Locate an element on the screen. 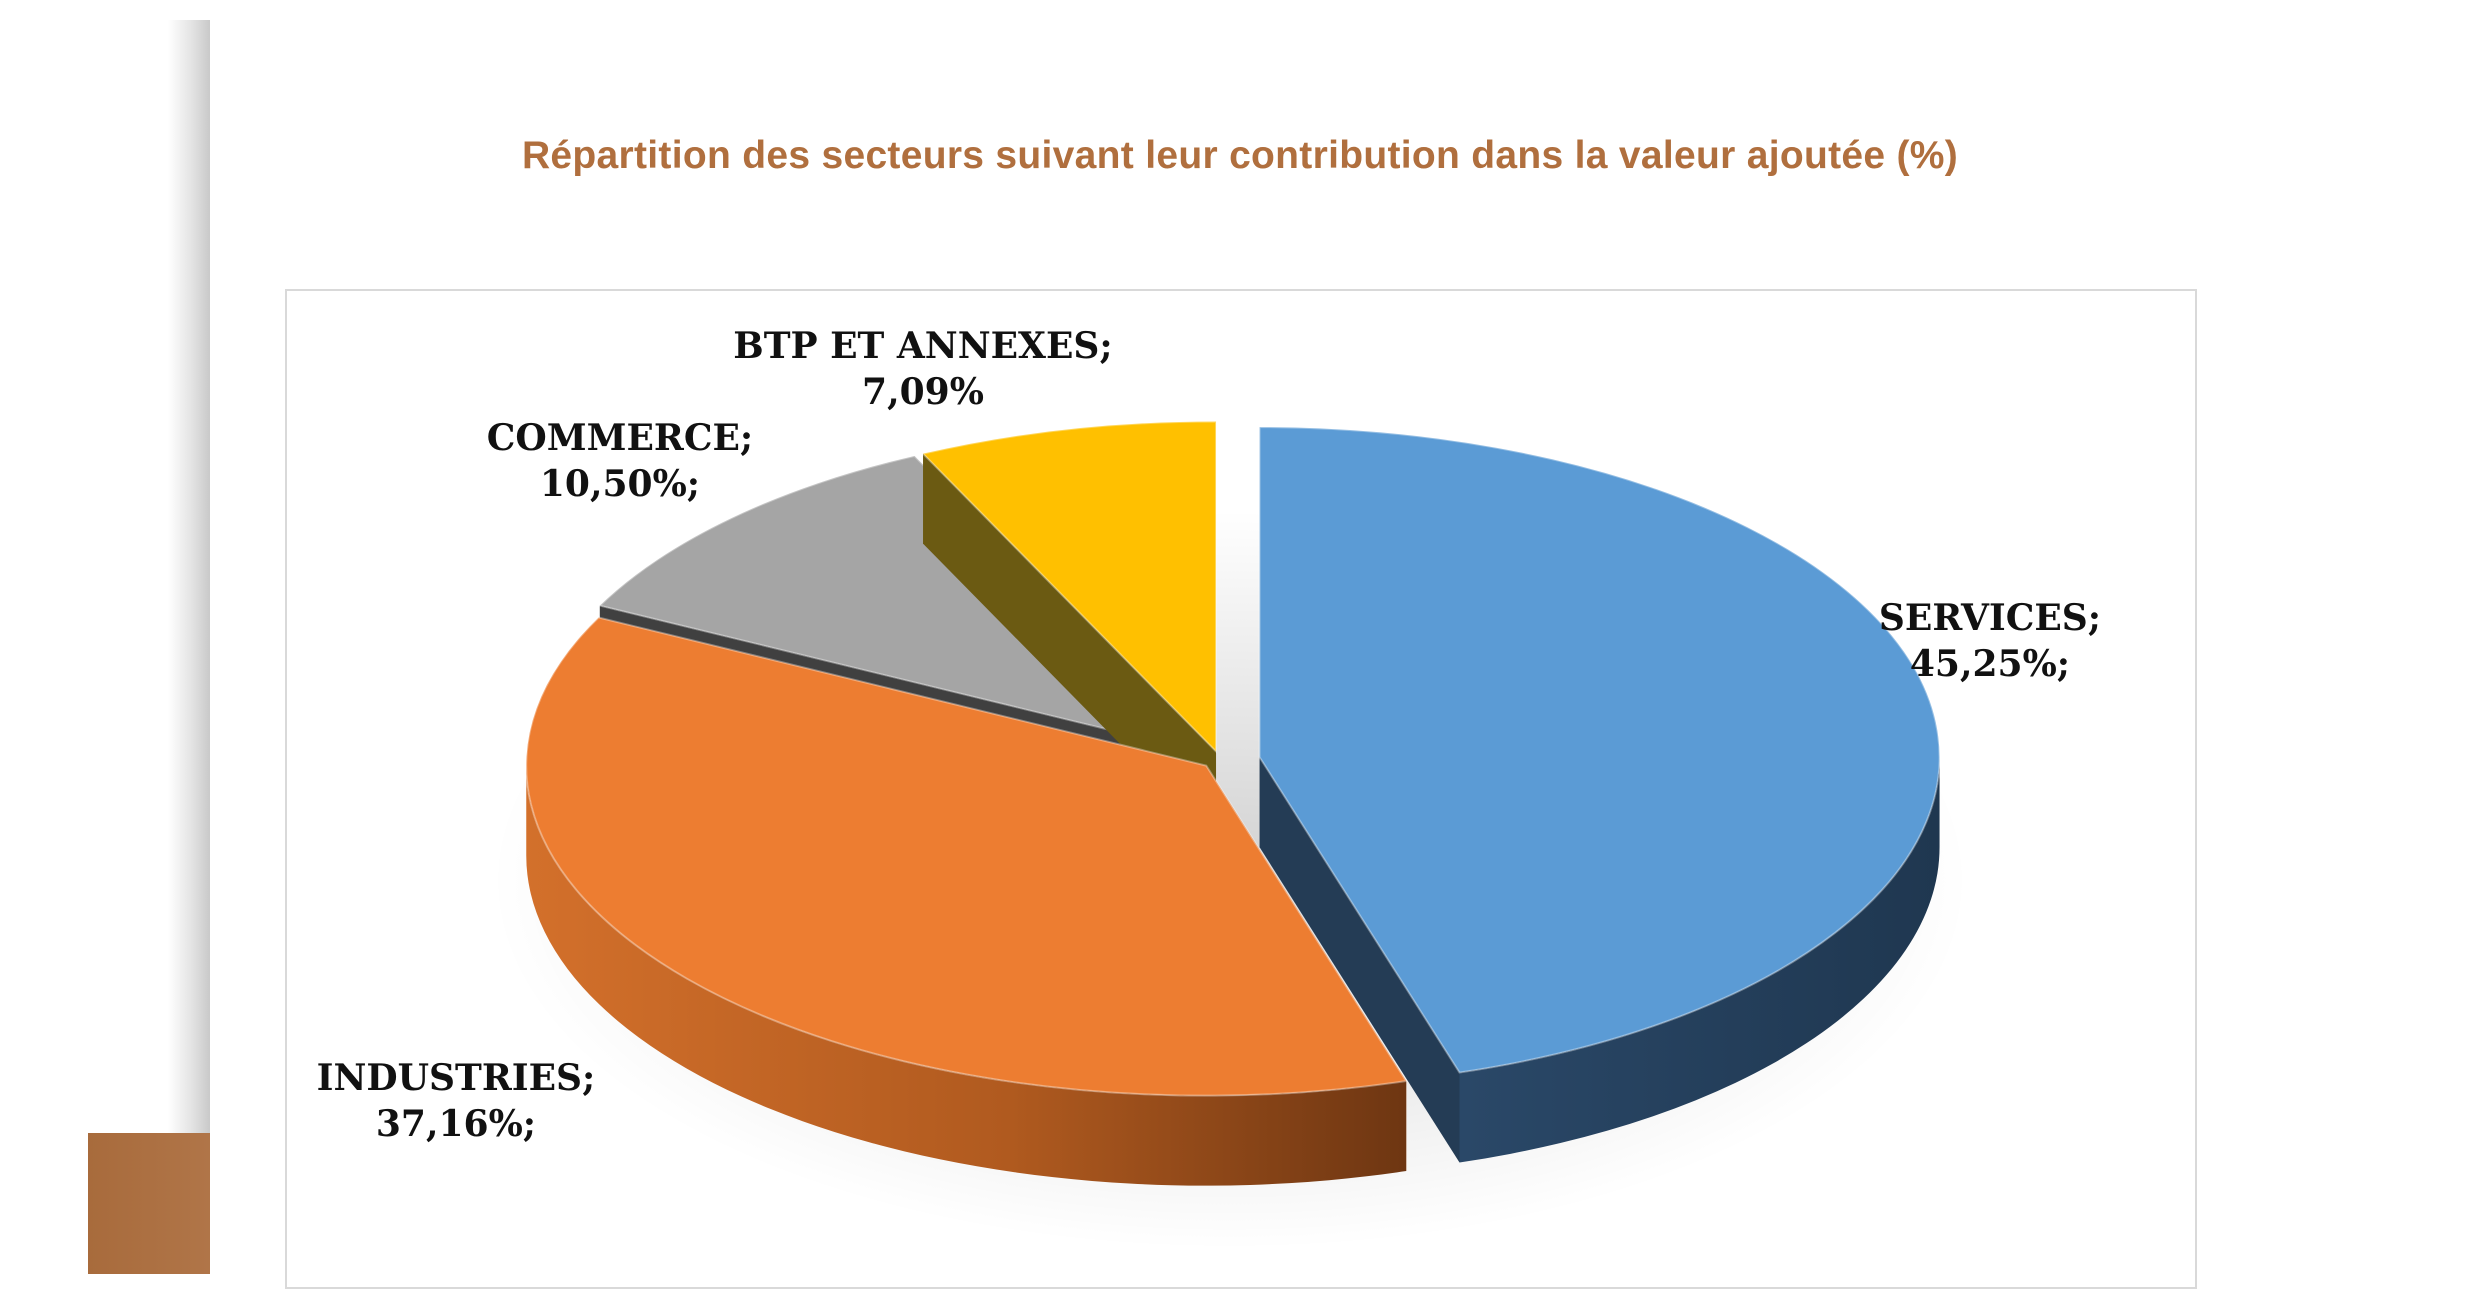 The width and height of the screenshot is (2478, 1289). data-label-commerce: COMMERCE; 10,50%; is located at coordinates (620, 461).